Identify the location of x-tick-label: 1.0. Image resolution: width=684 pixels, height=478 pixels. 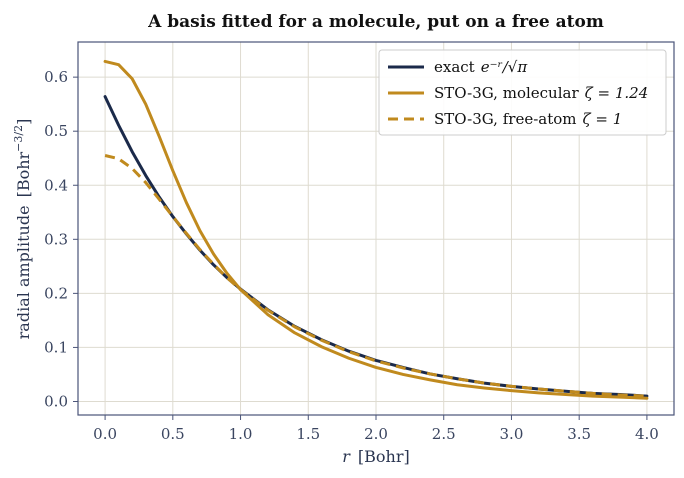
(241, 434).